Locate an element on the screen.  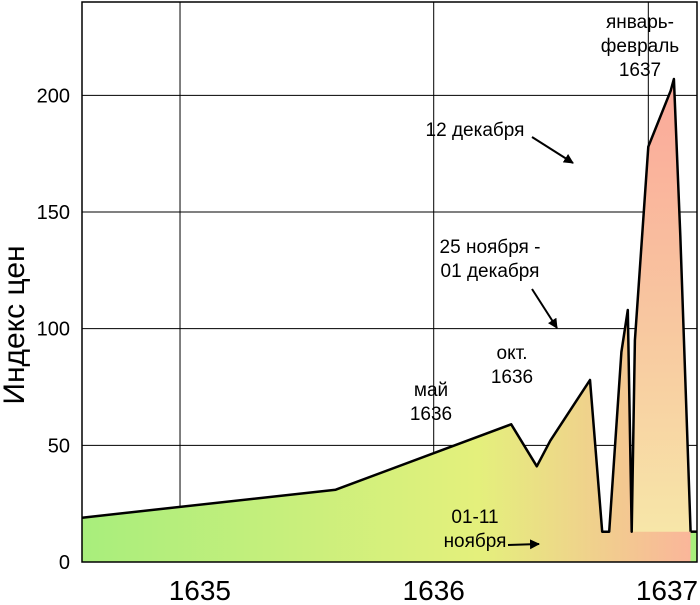
y-tick-label: 150 is located at coordinates (53, 213).